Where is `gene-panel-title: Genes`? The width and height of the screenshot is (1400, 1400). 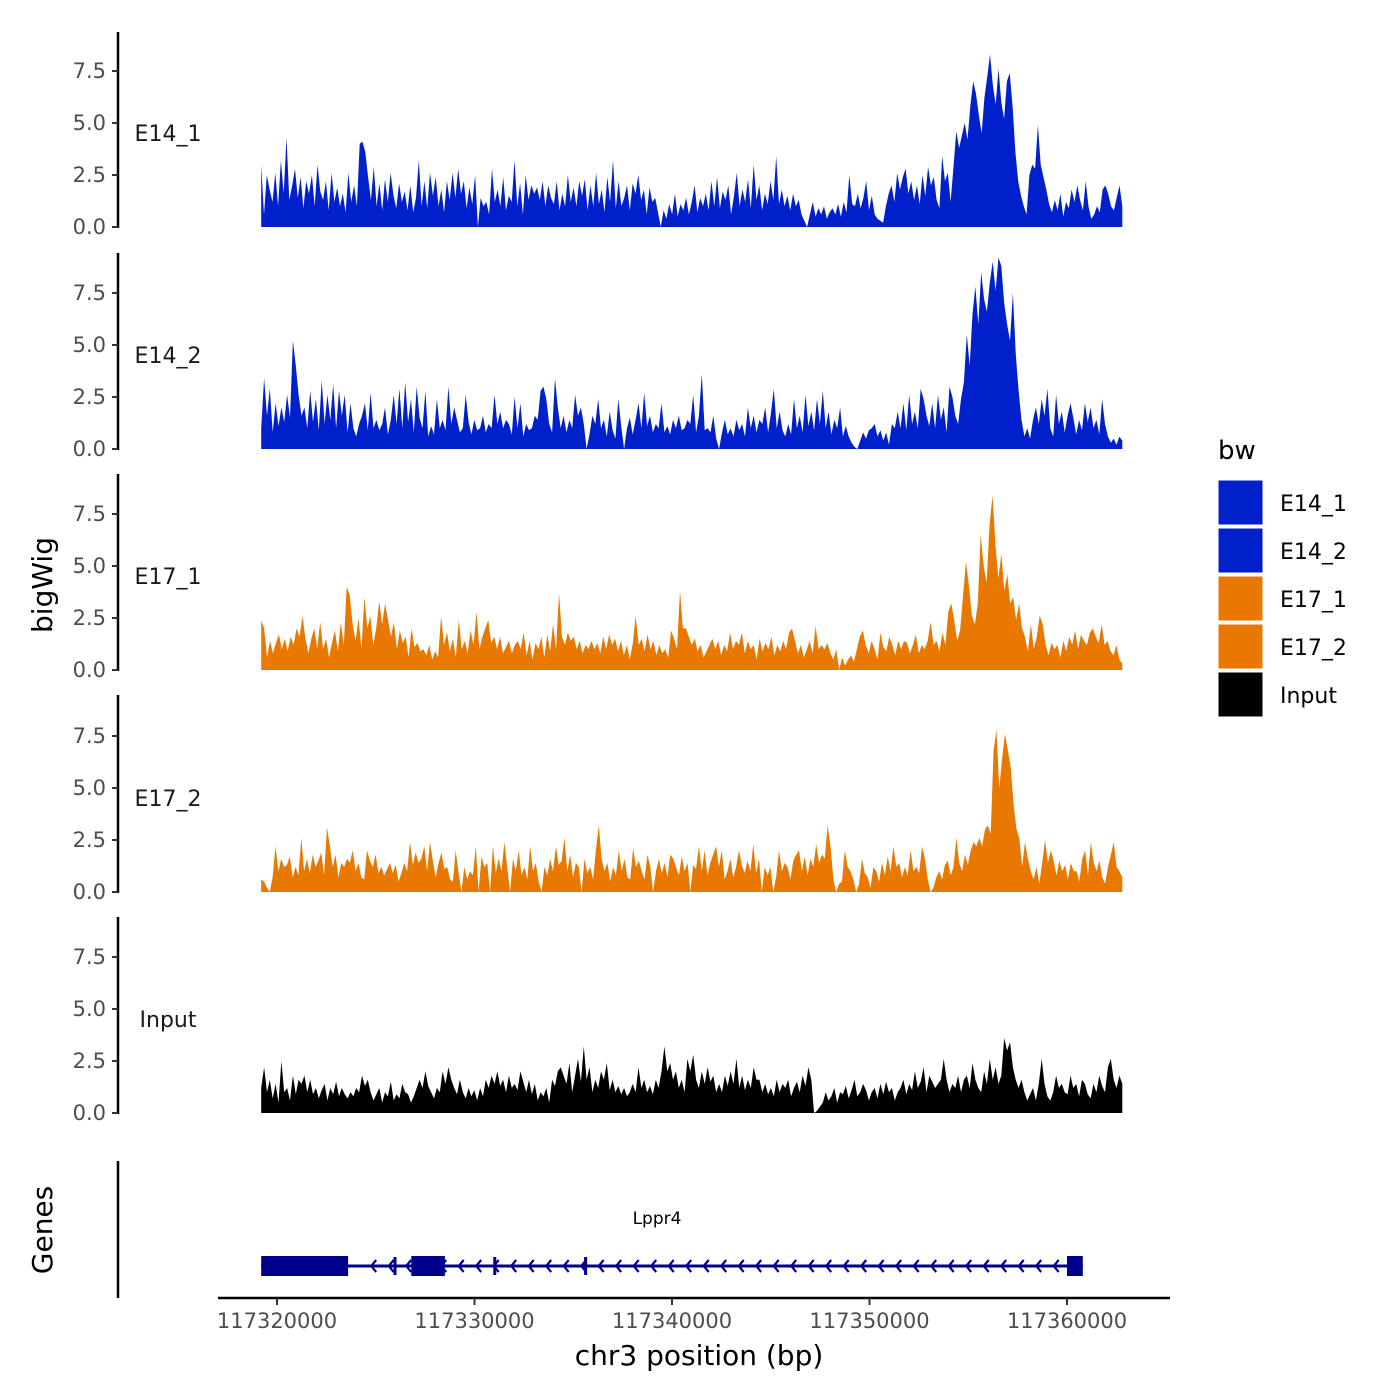 gene-panel-title: Genes is located at coordinates (42, 1230).